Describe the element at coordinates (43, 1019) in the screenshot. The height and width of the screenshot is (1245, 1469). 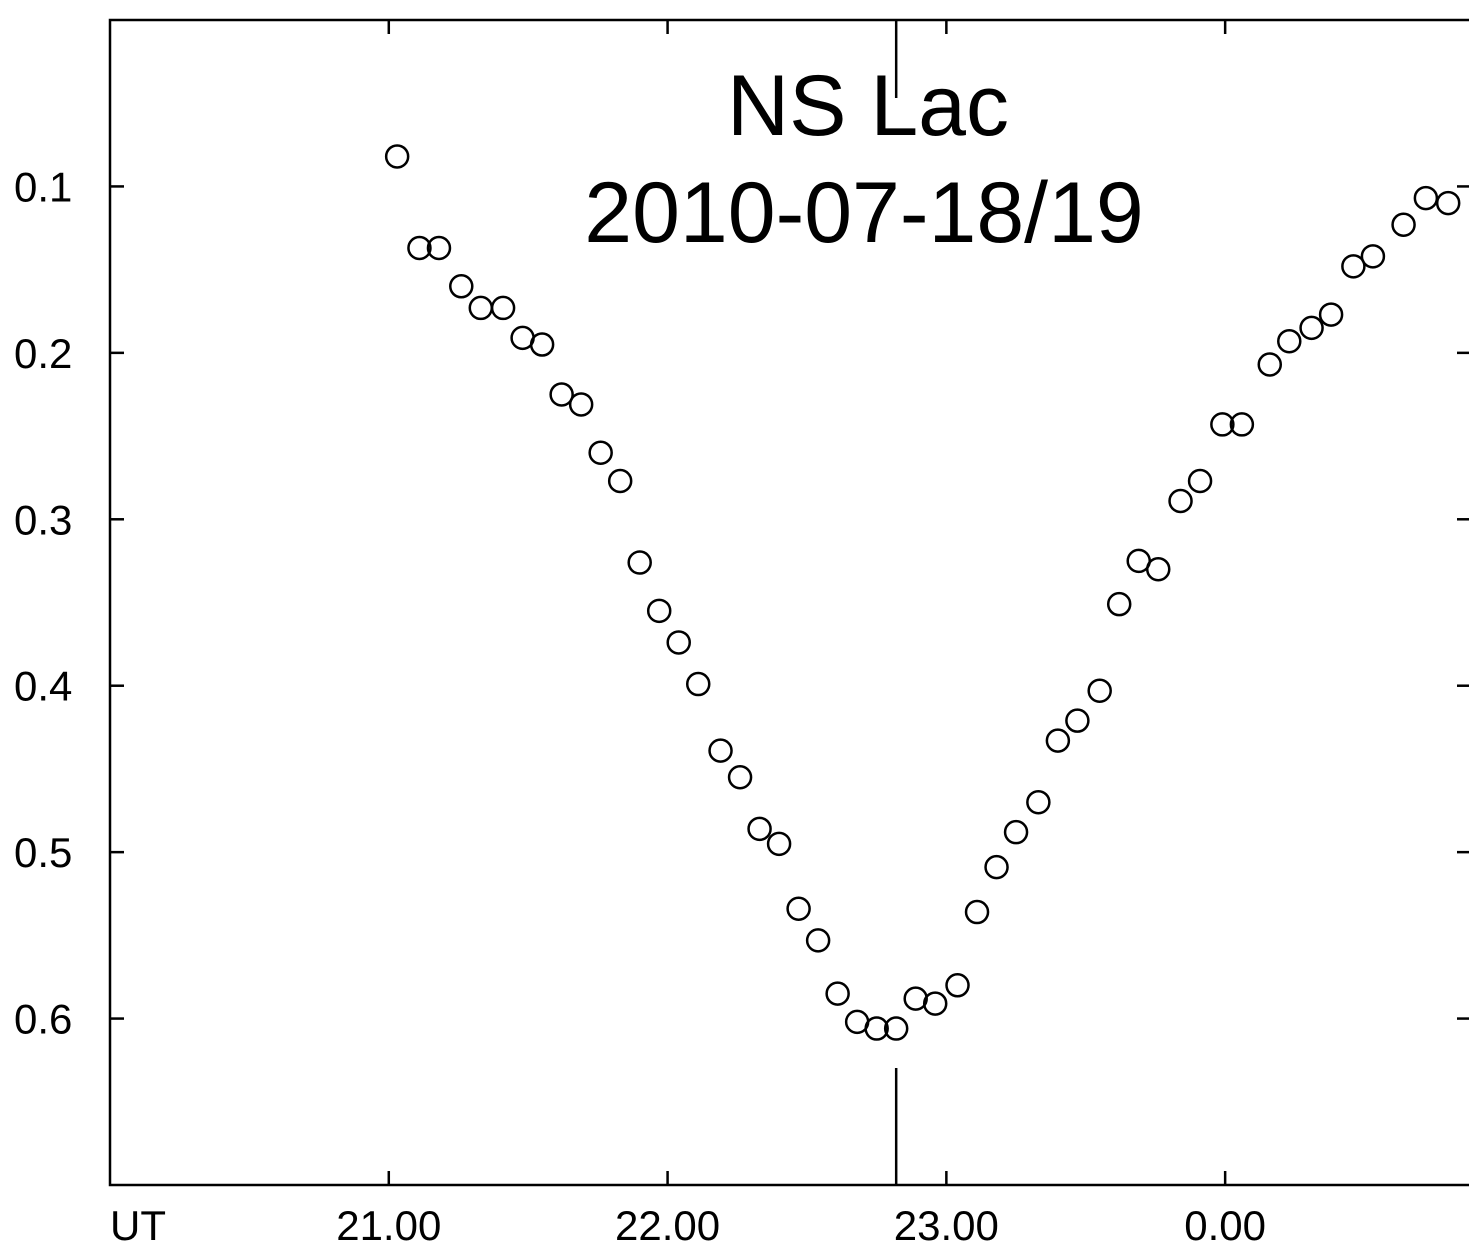
I see `y-tick-label: 0.6` at that location.